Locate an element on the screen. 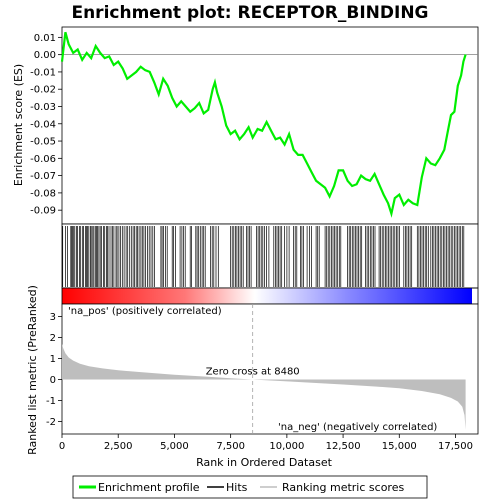 This screenshot has height=500, width=500. es-y-axis-label: Enrichment score (ES) is located at coordinates (18, 125).